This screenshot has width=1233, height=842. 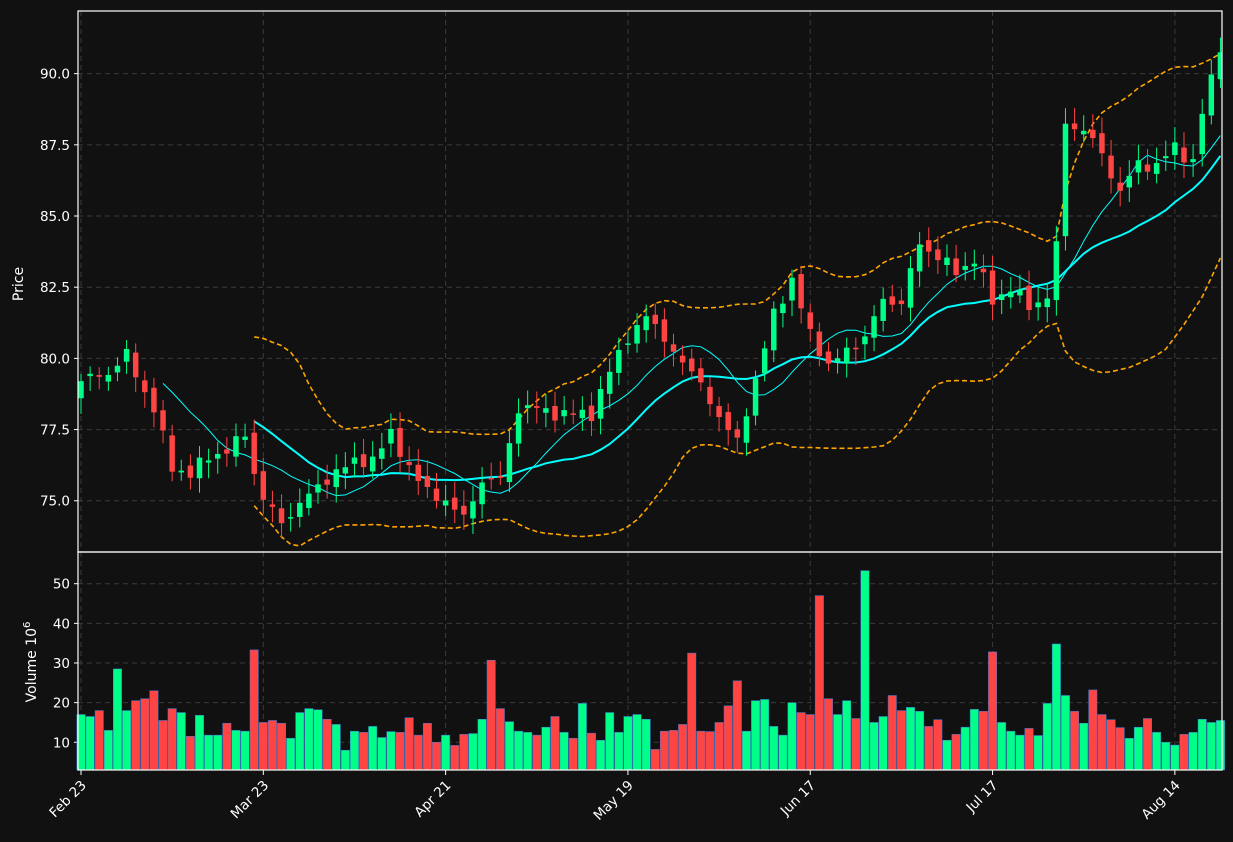 I want to click on volume-tick-label: 20, so click(x=61, y=704).